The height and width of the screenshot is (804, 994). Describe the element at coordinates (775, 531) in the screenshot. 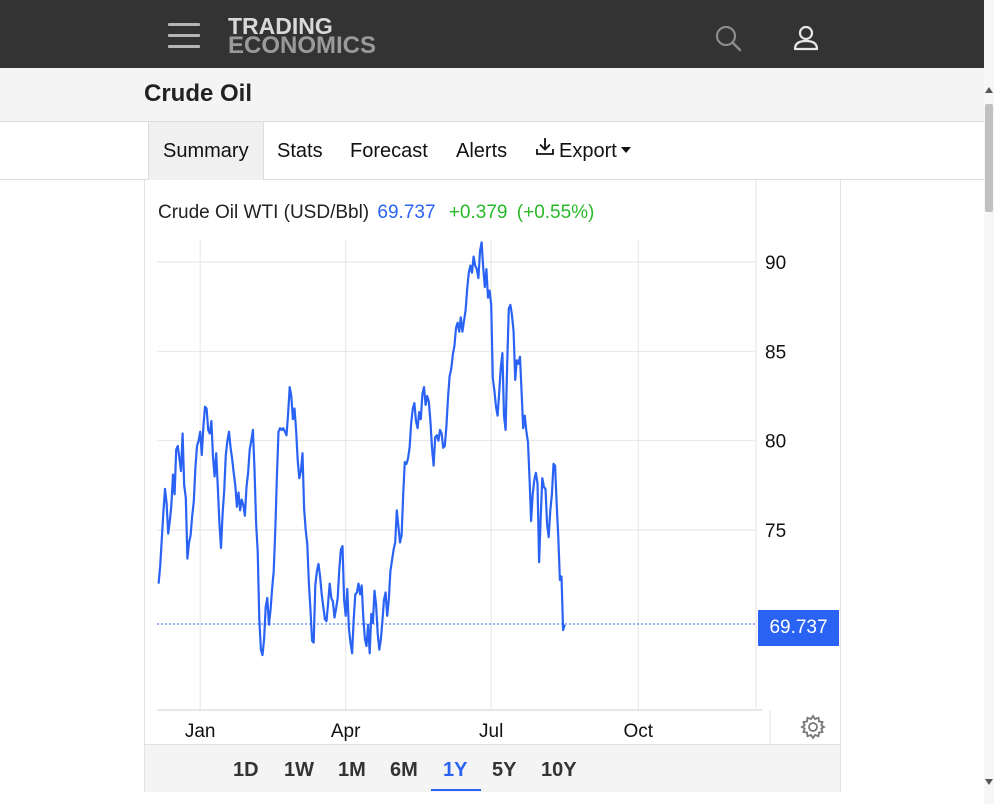

I see `y-tick-label: 75` at that location.